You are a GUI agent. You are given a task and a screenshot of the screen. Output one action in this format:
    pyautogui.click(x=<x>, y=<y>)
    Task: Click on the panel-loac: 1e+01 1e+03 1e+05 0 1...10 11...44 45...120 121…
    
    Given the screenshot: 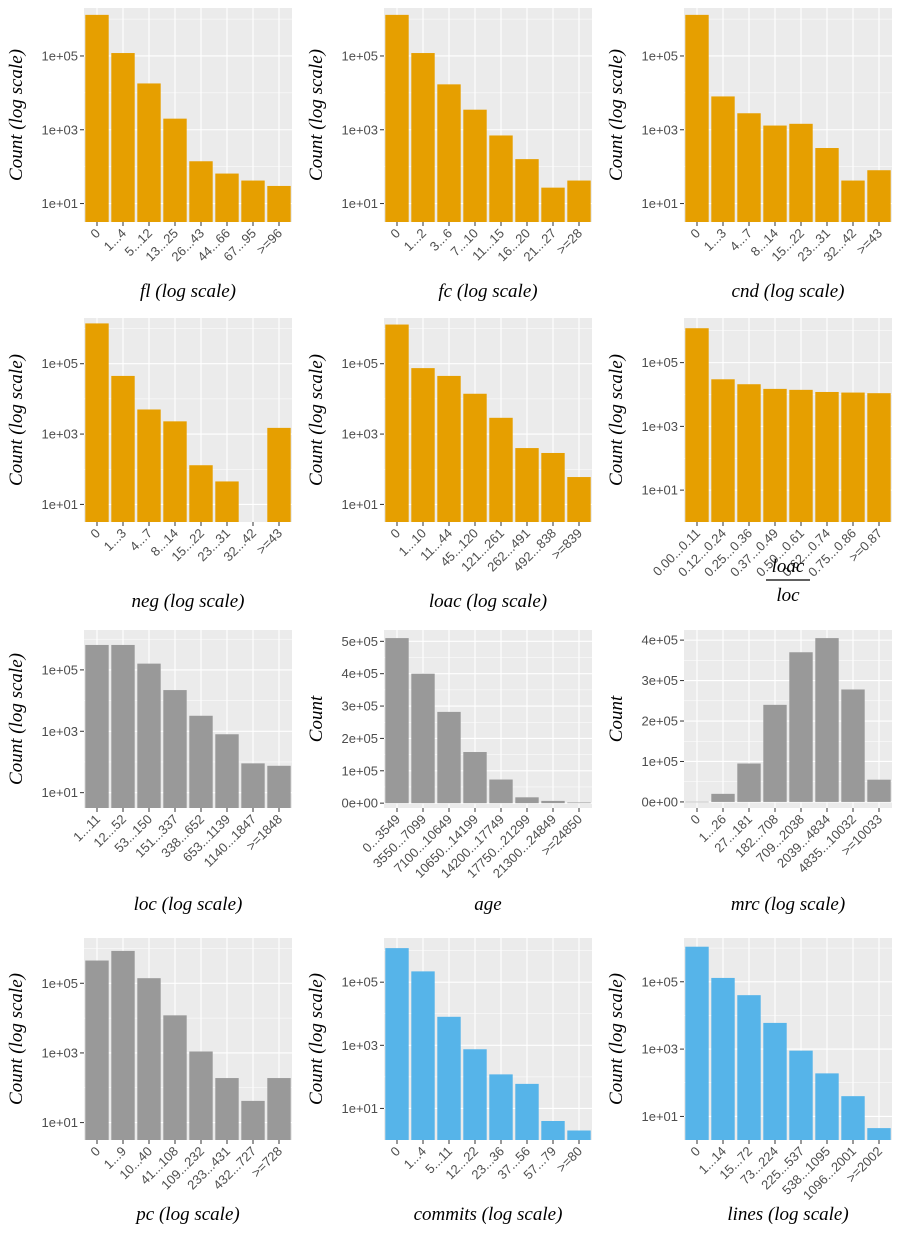 What is the action you would take?
    pyautogui.click(x=450, y=465)
    